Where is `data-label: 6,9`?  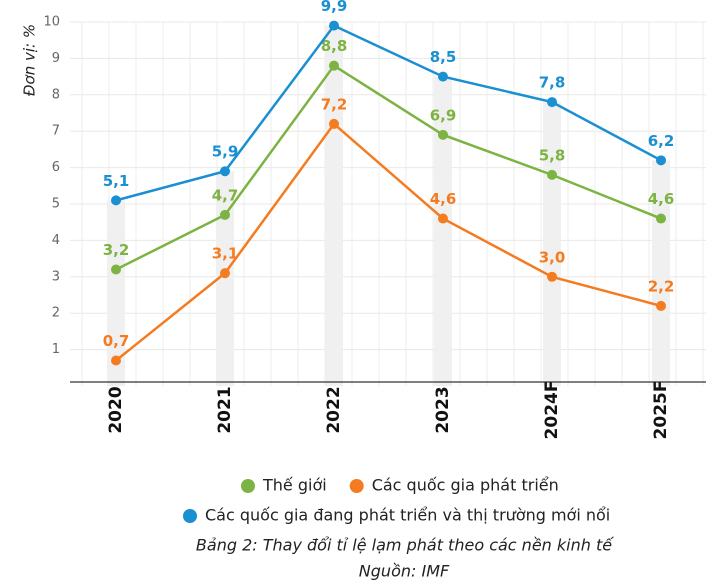 data-label: 6,9 is located at coordinates (443, 115).